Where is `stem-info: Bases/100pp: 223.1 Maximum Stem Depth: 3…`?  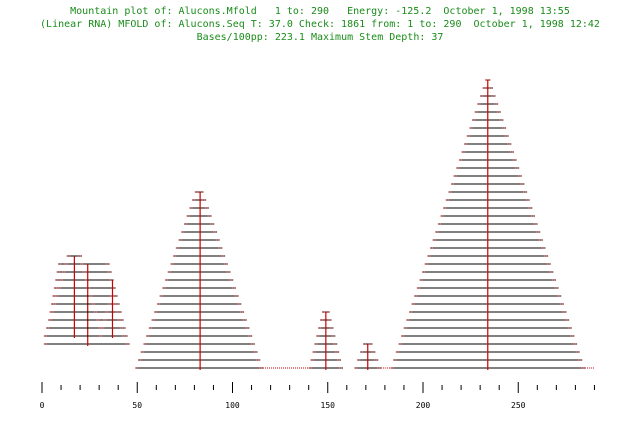
stem-info: Bases/100pp: 223.1 Maximum Stem Depth: 3… is located at coordinates (320, 37).